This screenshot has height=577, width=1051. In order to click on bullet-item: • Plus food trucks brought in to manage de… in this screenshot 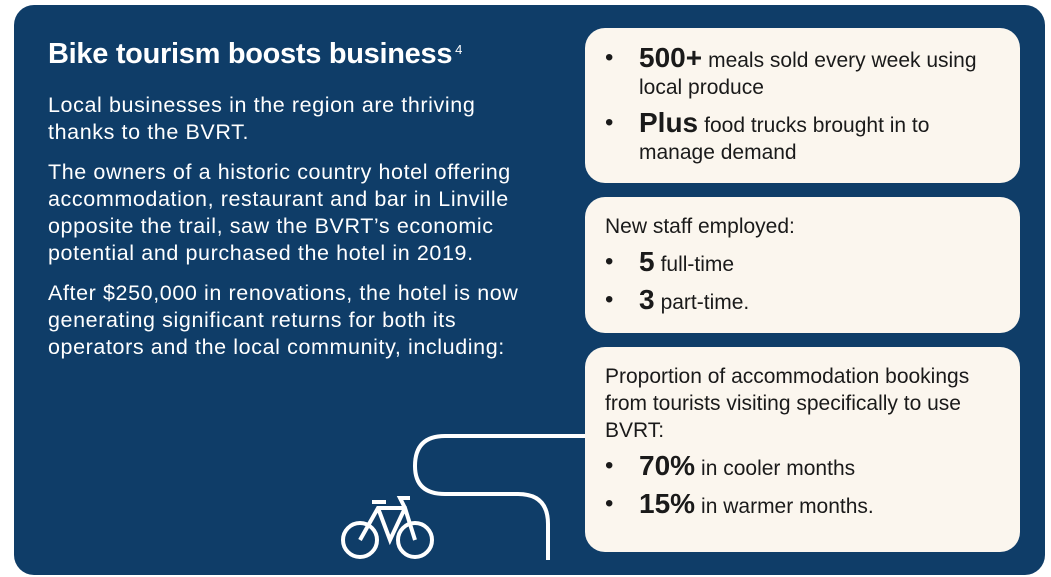, I will do `click(803, 137)`.